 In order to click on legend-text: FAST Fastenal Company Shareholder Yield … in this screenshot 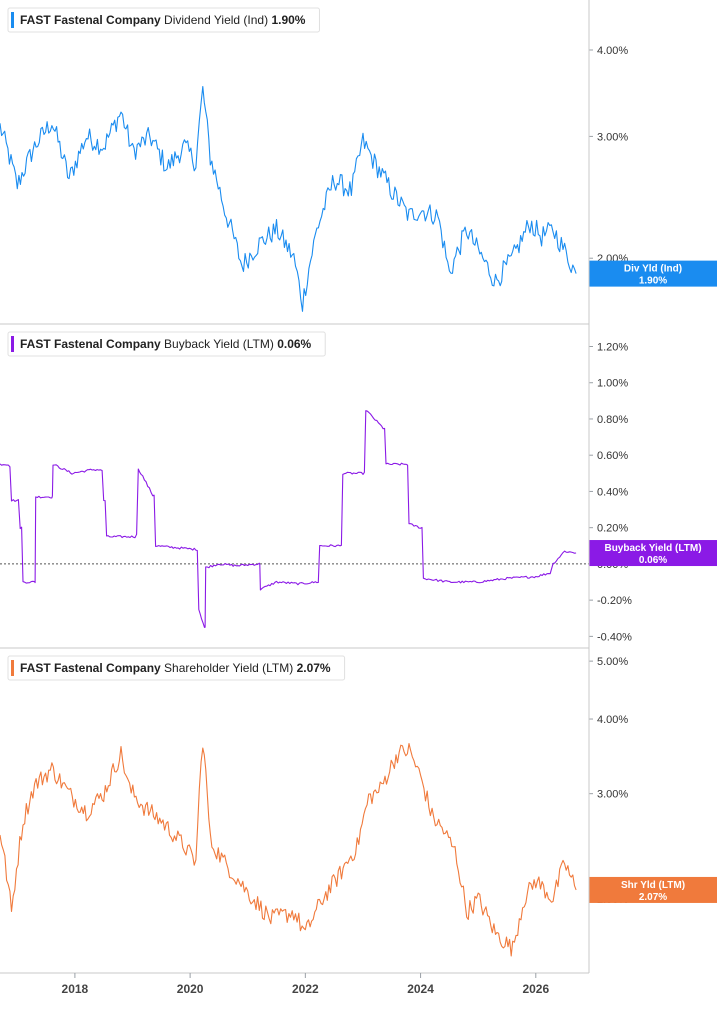, I will do `click(175, 668)`.